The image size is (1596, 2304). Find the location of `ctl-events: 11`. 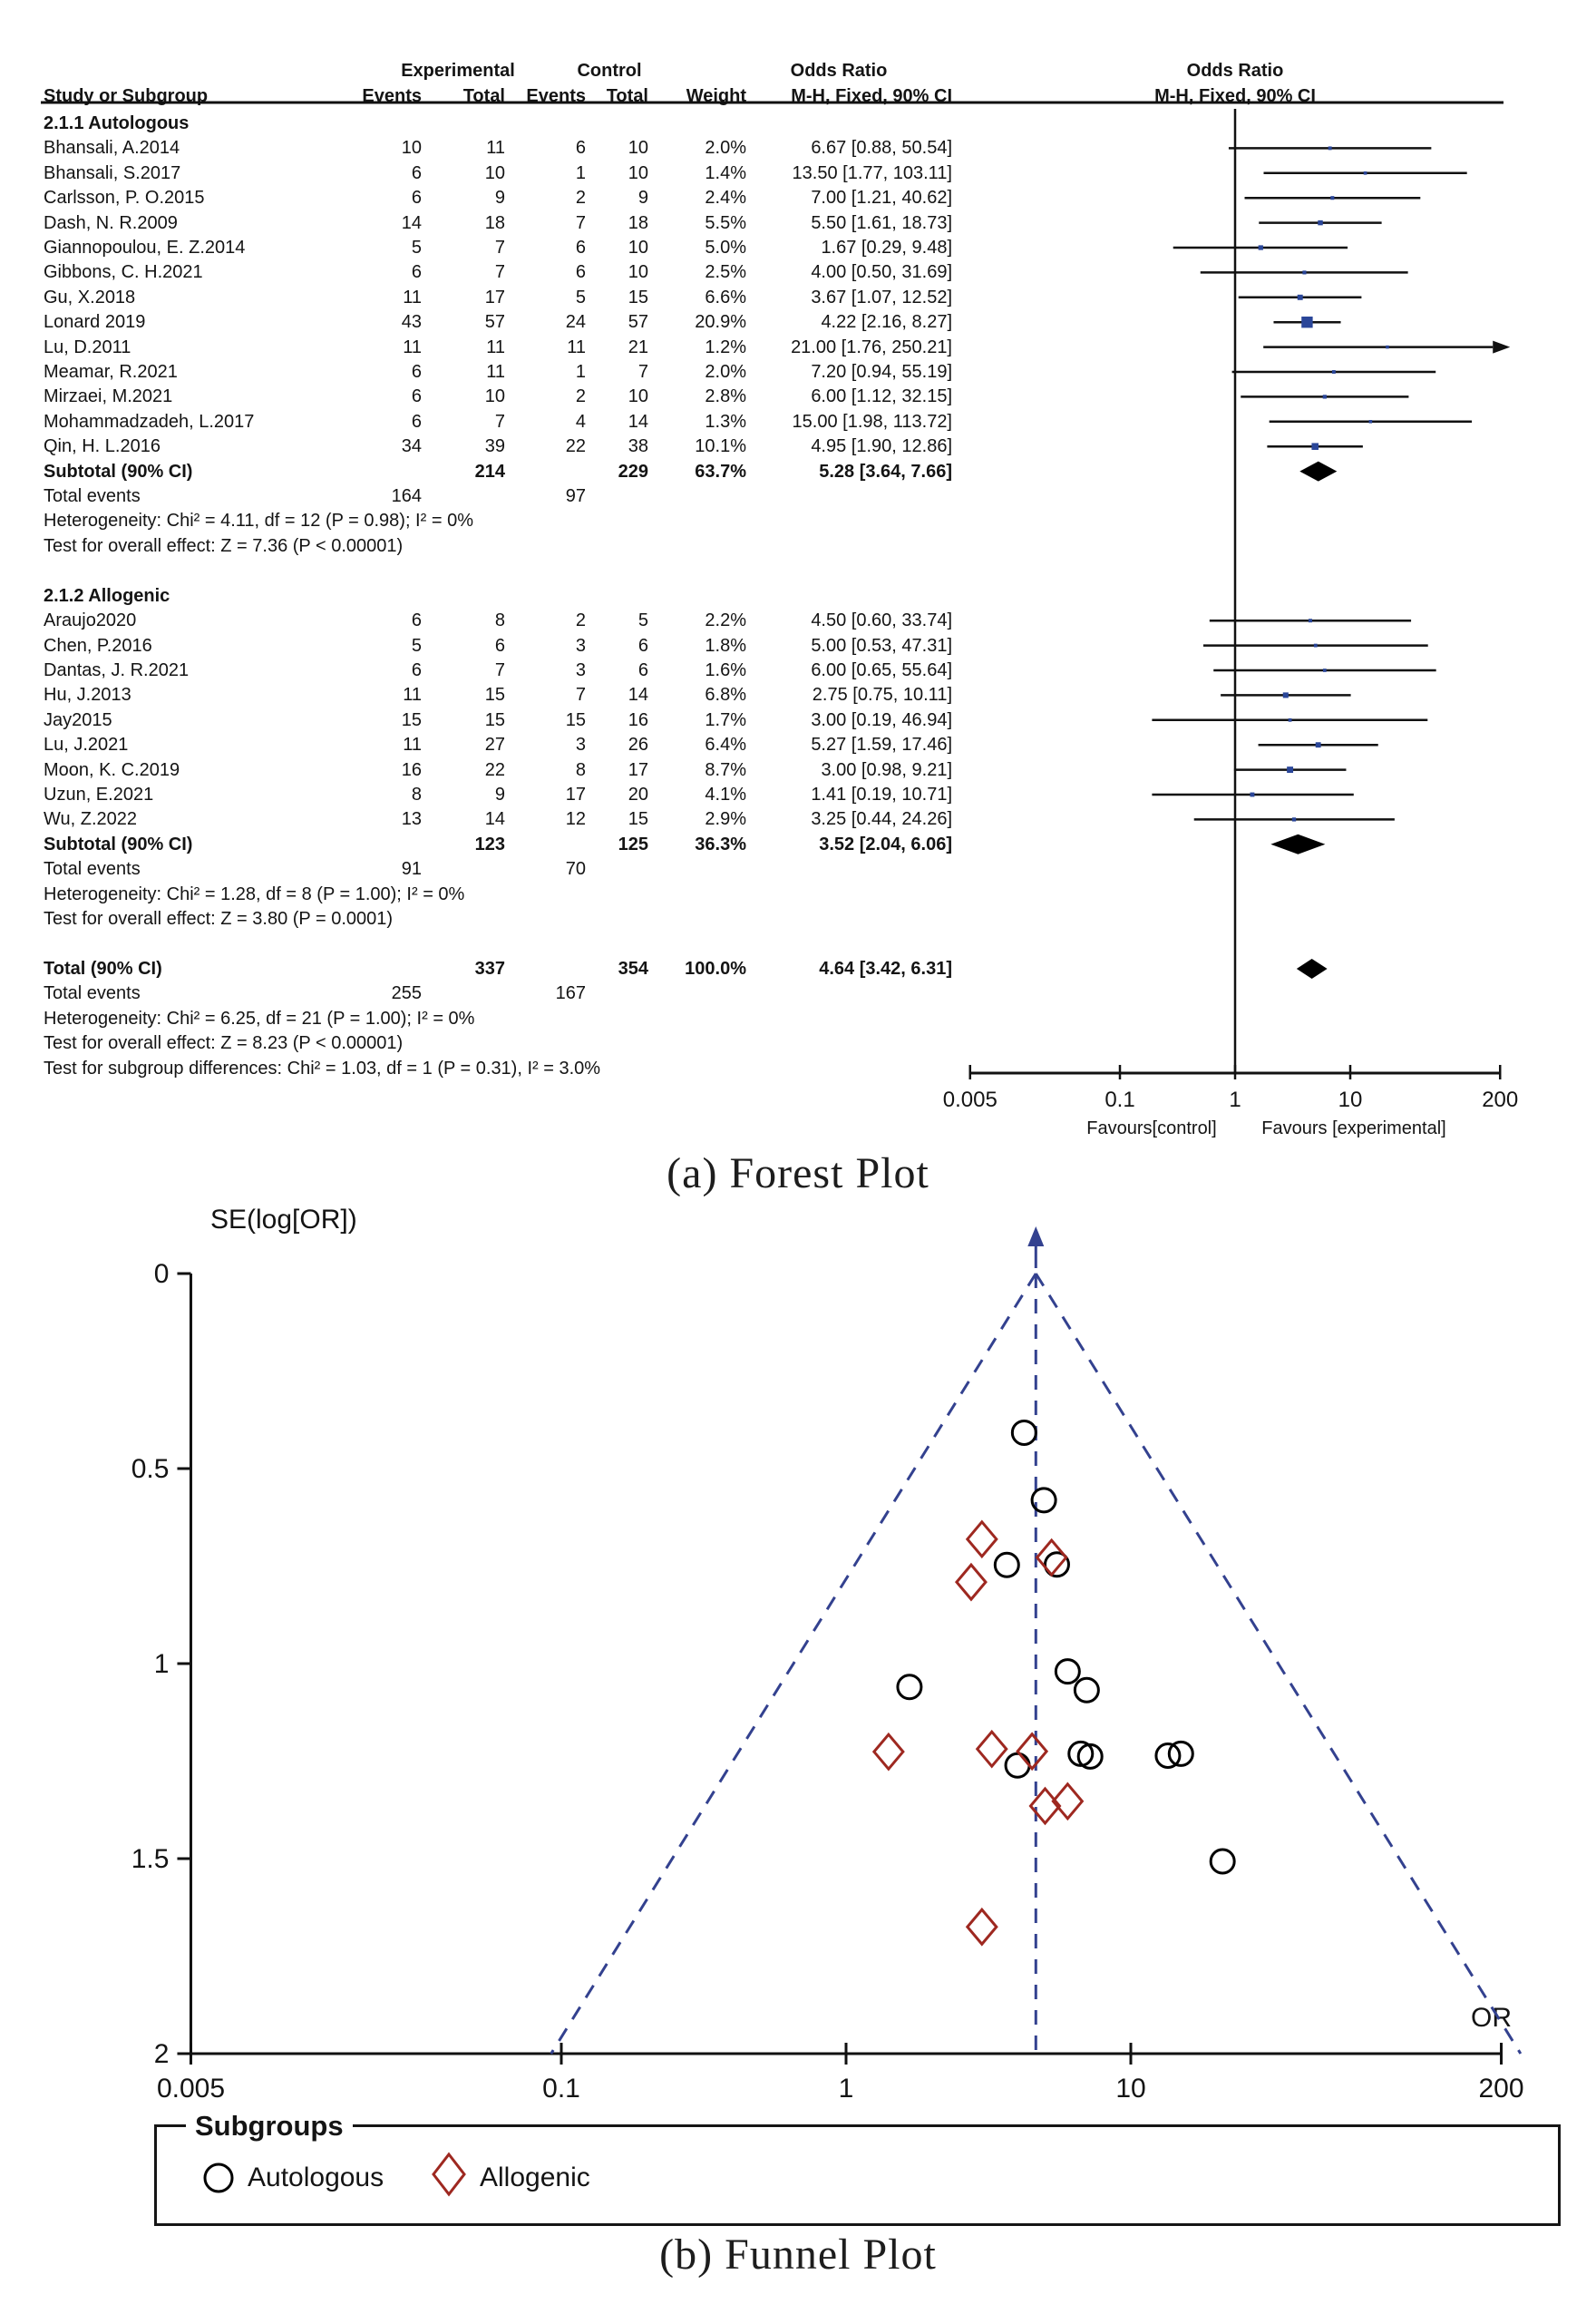

ctl-events: 11 is located at coordinates (576, 347).